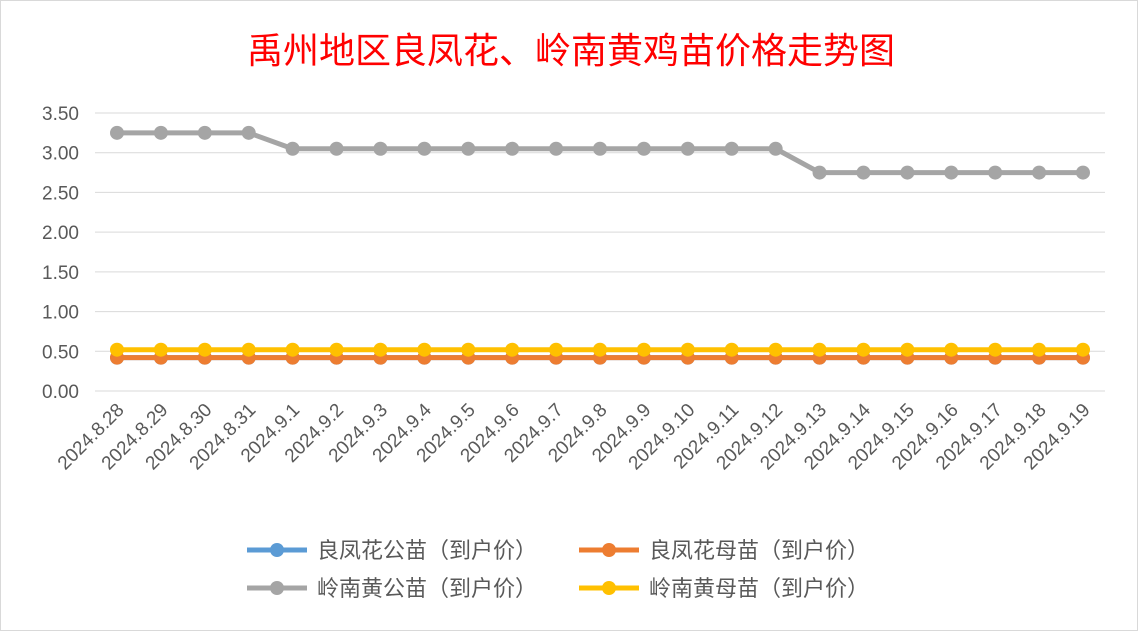 This screenshot has height=633, width=1140. What do you see at coordinates (60, 352) in the screenshot?
I see `y-tick-label: 0.50` at bounding box center [60, 352].